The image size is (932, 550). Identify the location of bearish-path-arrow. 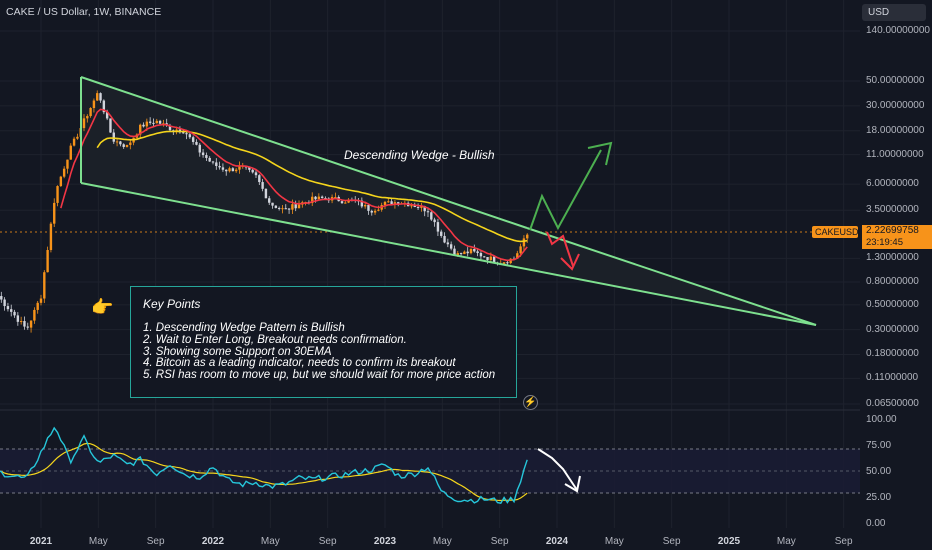
(560, 249).